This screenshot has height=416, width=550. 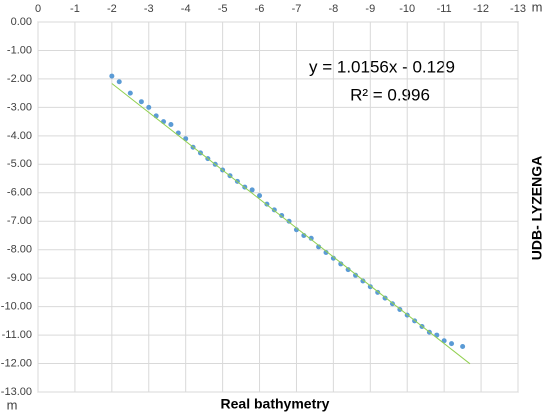 I want to click on y-unit: m, so click(x=12, y=404).